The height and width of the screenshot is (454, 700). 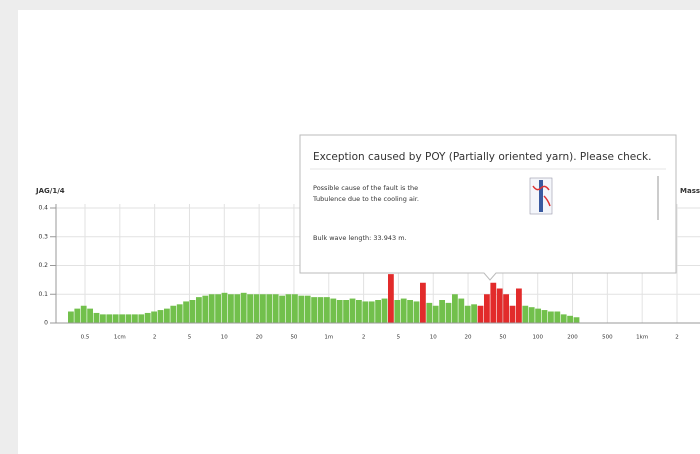 I want to click on x-tick-label: 500, so click(x=607, y=338).